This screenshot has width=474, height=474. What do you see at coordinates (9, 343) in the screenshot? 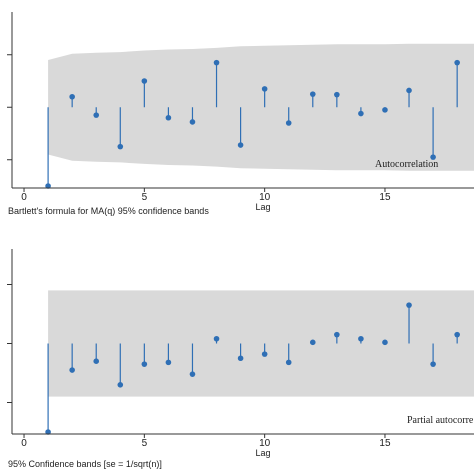
I see `pacf-y-ticks` at bounding box center [9, 343].